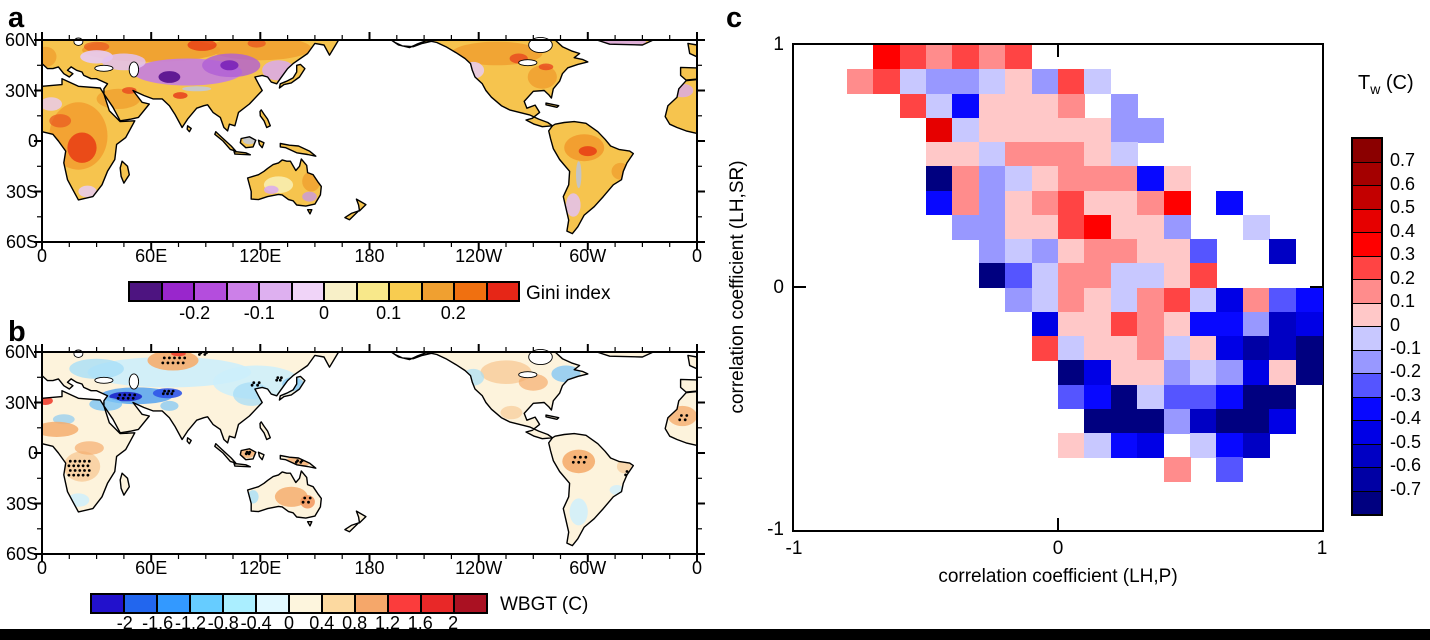 Image resolution: width=1430 pixels, height=640 pixels. I want to click on map-a-y-axis-labels: 60N 30N 0 30S 60S, so click(20, 141).